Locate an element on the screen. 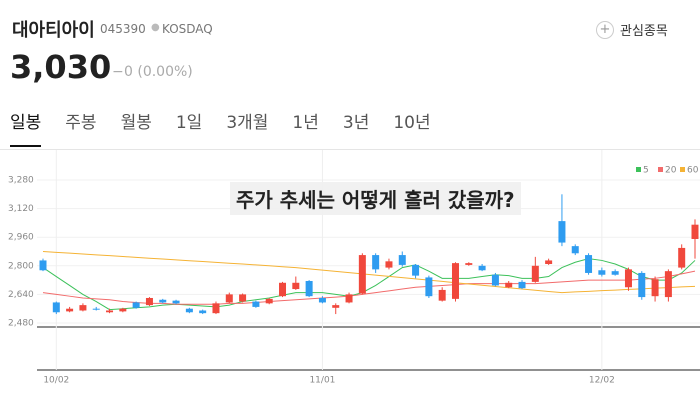 The height and width of the screenshot is (400, 700). y-tick-label: 3,280 is located at coordinates (21, 181).